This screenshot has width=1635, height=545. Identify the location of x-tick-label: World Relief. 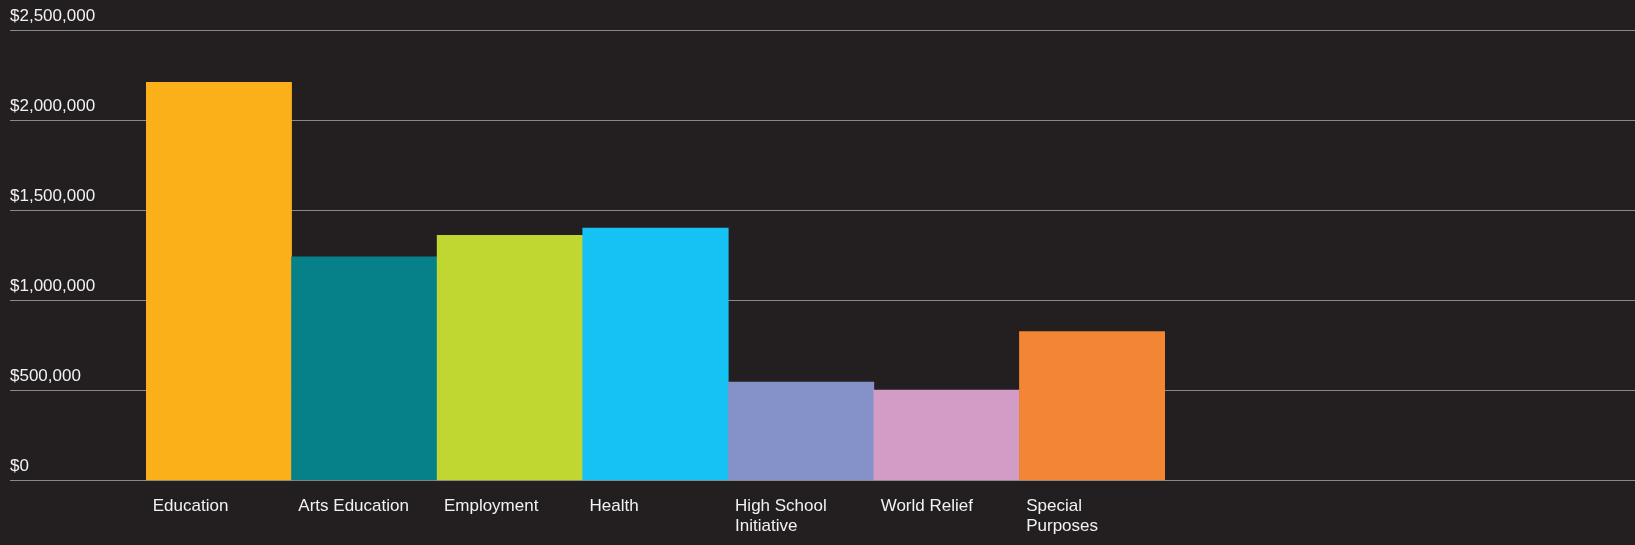
(927, 506).